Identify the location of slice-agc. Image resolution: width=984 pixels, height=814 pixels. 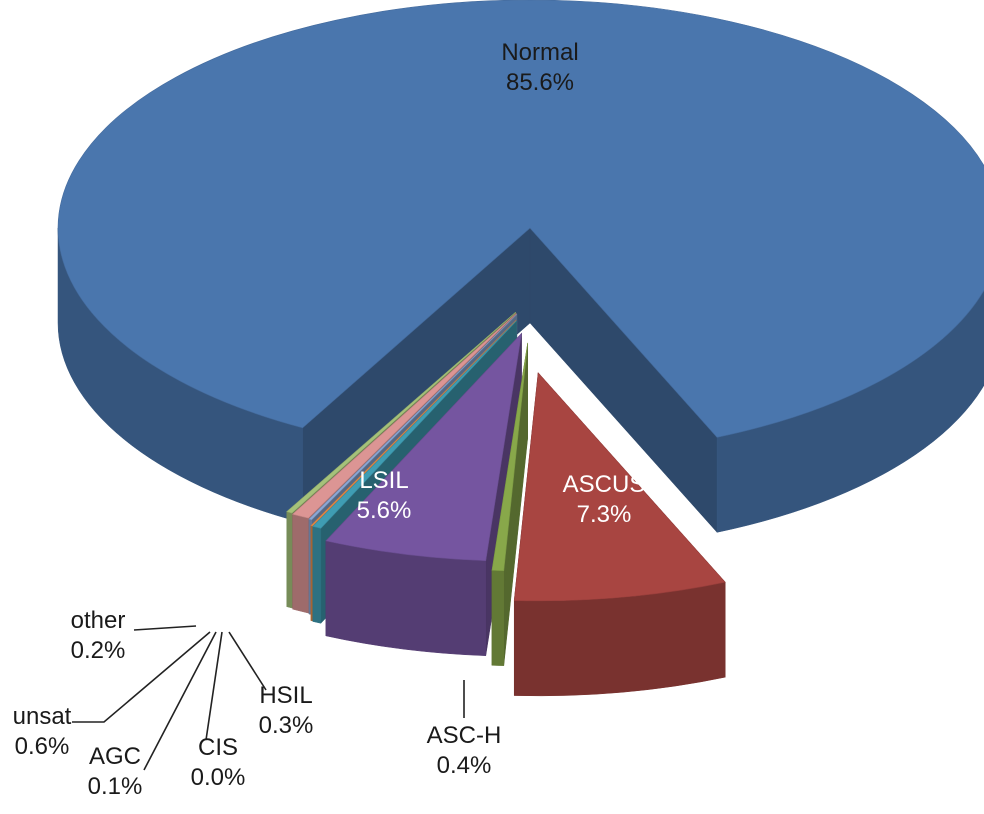
(413, 417).